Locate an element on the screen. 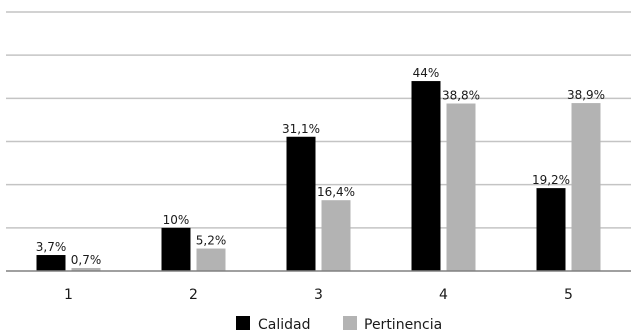 The height and width of the screenshot is (333, 637). x-tick-labels: 1 2 3 4 5 is located at coordinates (318, 295).